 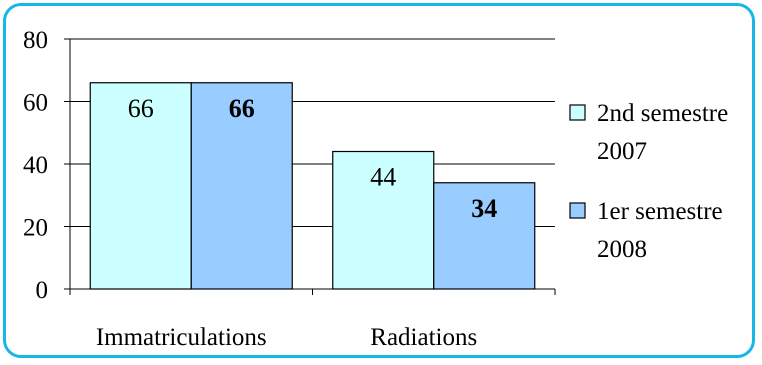 What do you see at coordinates (42, 290) in the screenshot?
I see `y-tick-label: 0` at bounding box center [42, 290].